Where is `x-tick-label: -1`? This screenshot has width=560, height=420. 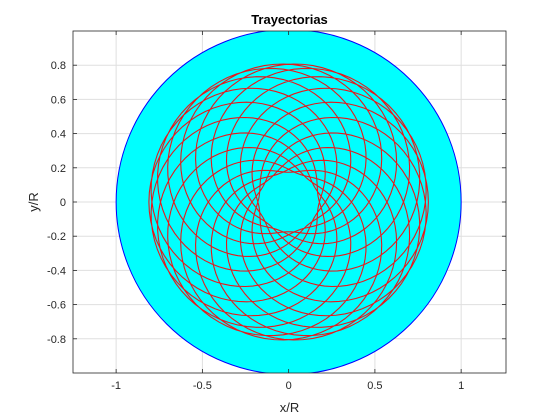 x-tick-label: -1 is located at coordinates (116, 386).